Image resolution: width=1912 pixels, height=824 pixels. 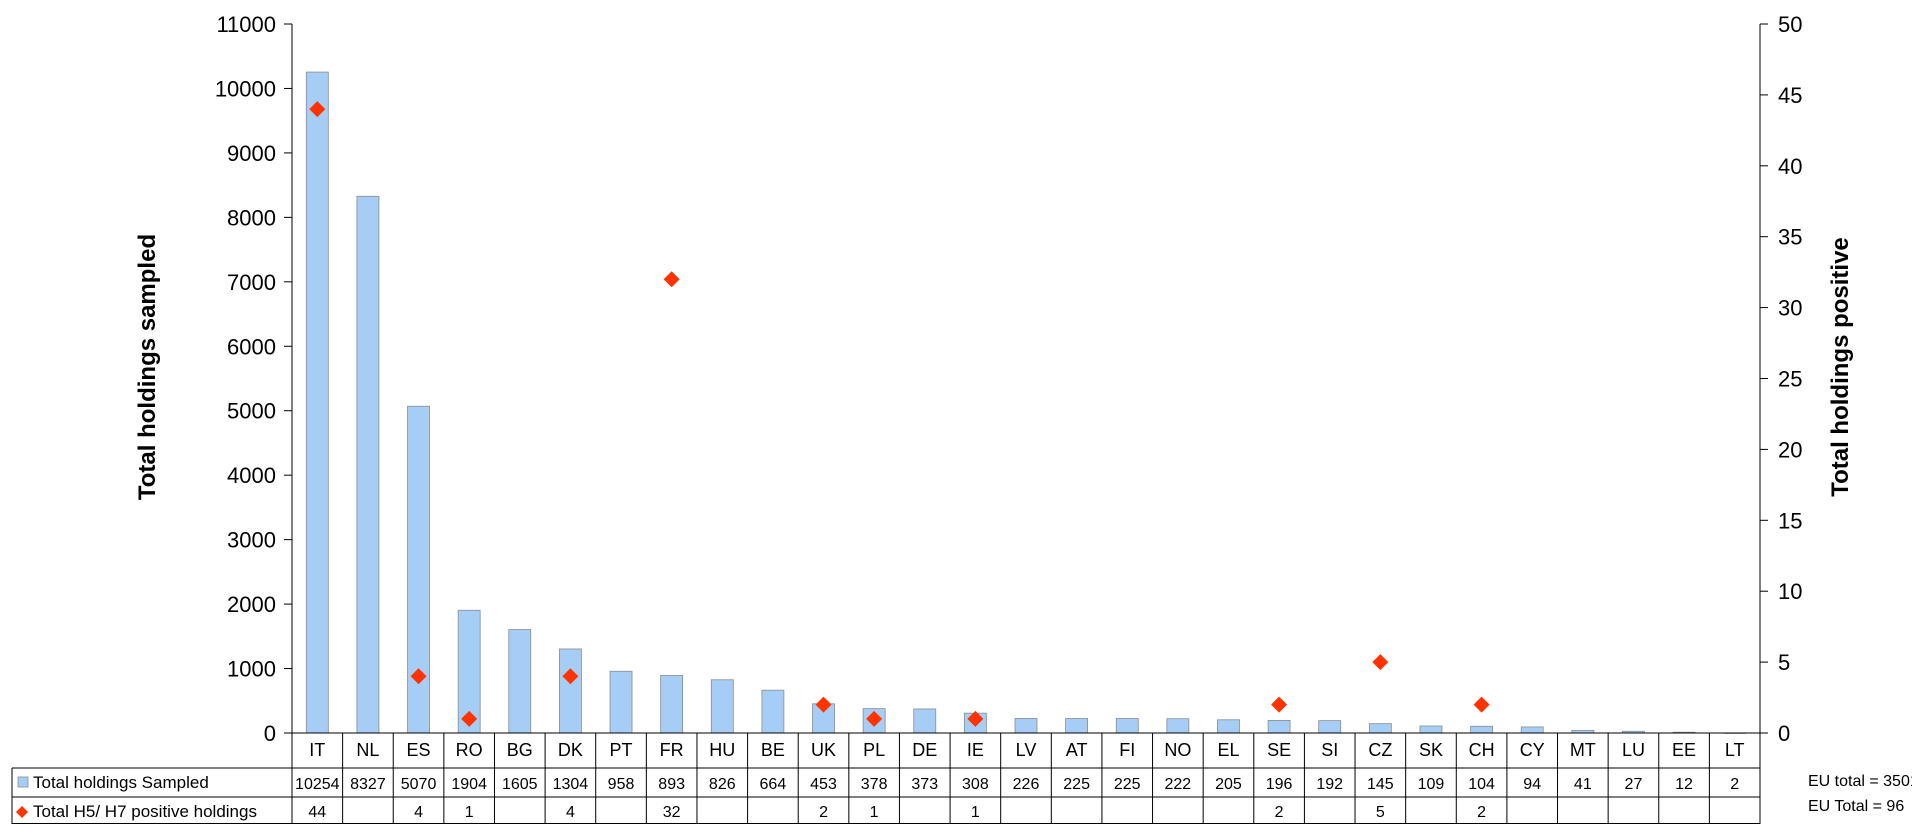 What do you see at coordinates (245, 88) in the screenshot?
I see `left-tick-label: 10000` at bounding box center [245, 88].